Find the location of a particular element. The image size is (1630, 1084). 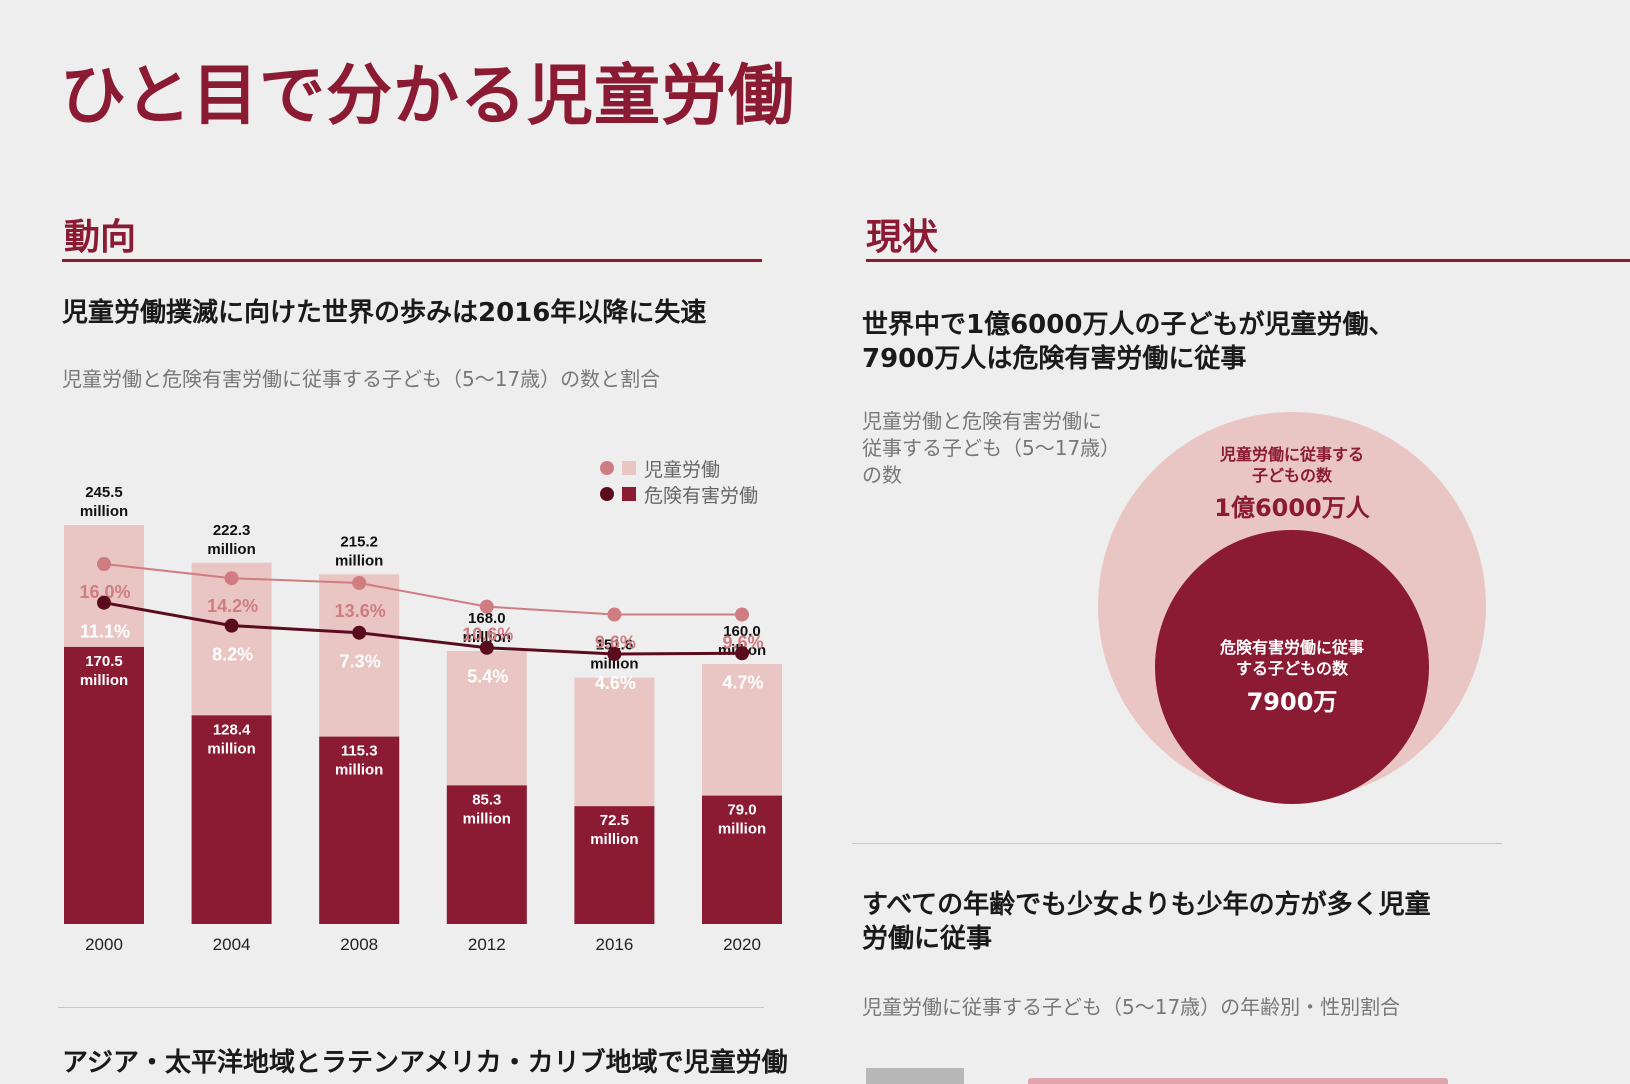

child-labour-point-2012 is located at coordinates (486, 606).